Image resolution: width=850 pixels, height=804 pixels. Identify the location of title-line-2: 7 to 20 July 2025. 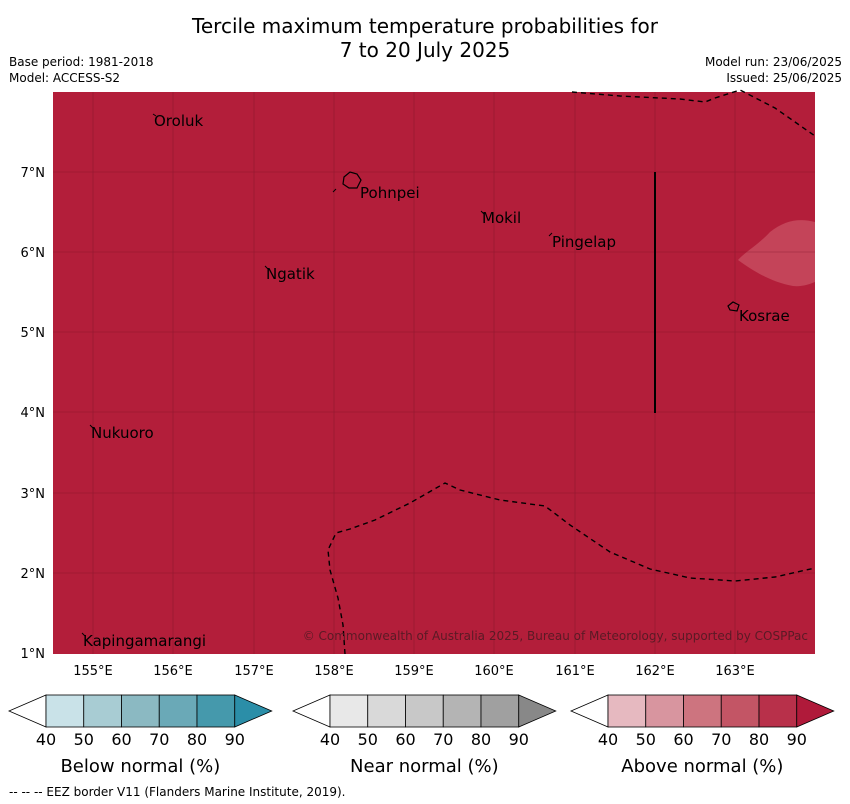
(425, 50).